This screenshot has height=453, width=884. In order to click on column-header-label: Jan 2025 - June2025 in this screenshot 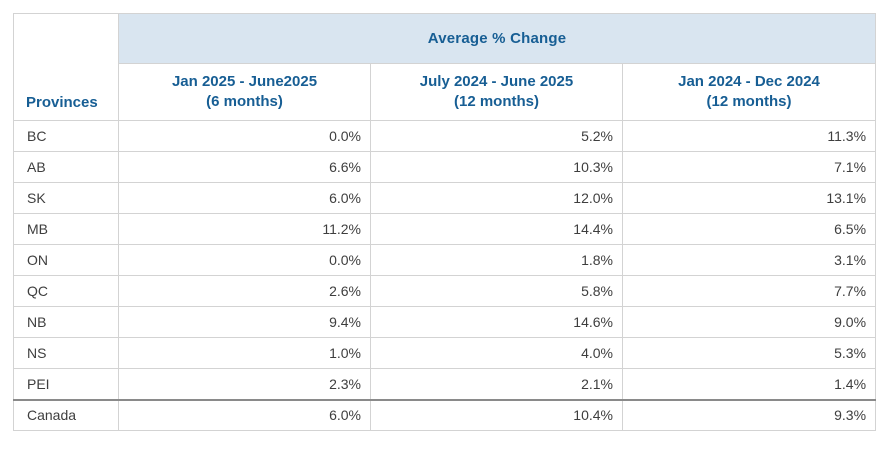, I will do `click(244, 81)`.